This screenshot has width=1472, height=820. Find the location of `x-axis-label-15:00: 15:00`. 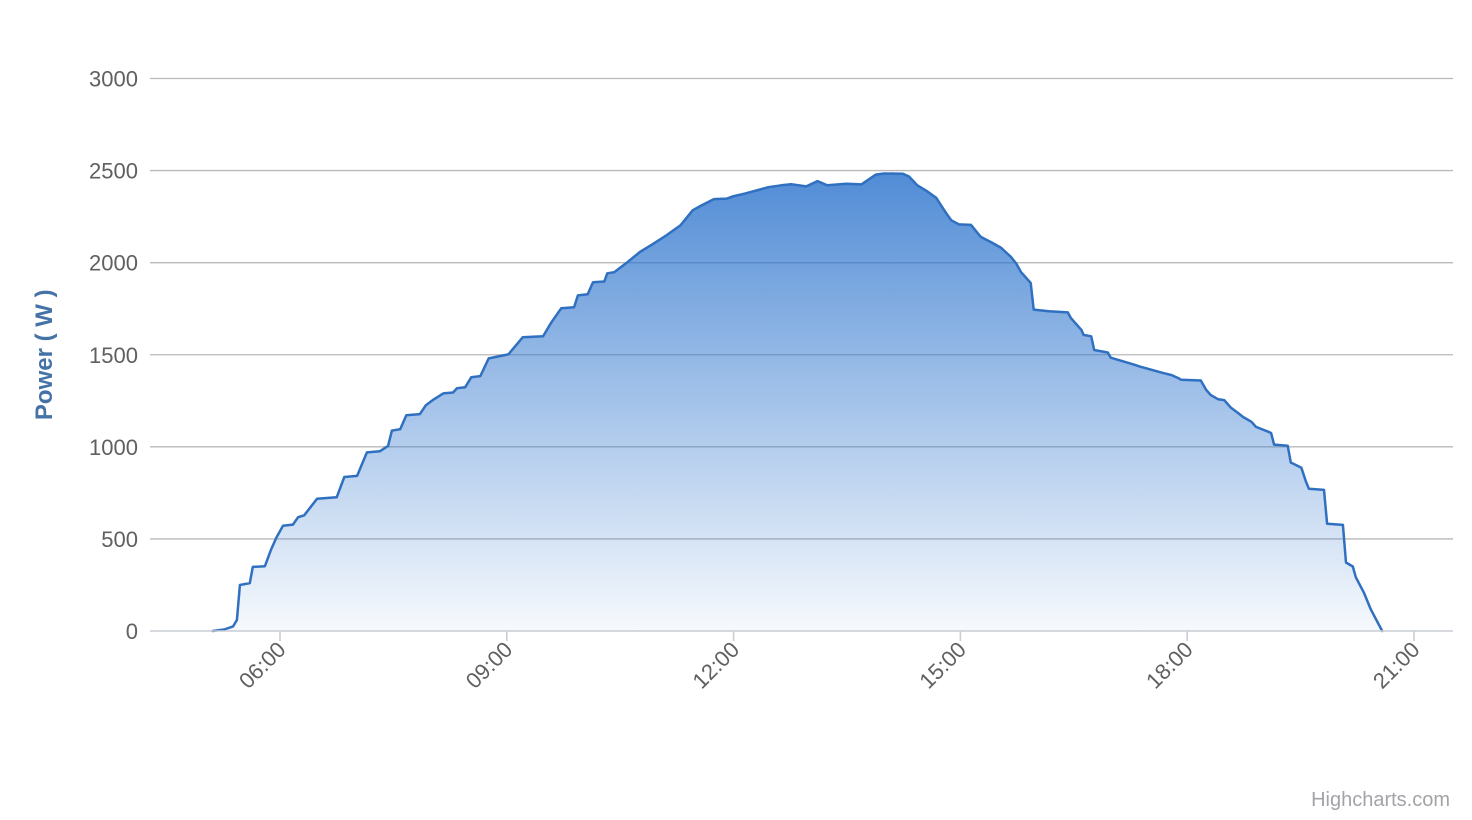

x-axis-label-15:00: 15:00 is located at coordinates (942, 665).